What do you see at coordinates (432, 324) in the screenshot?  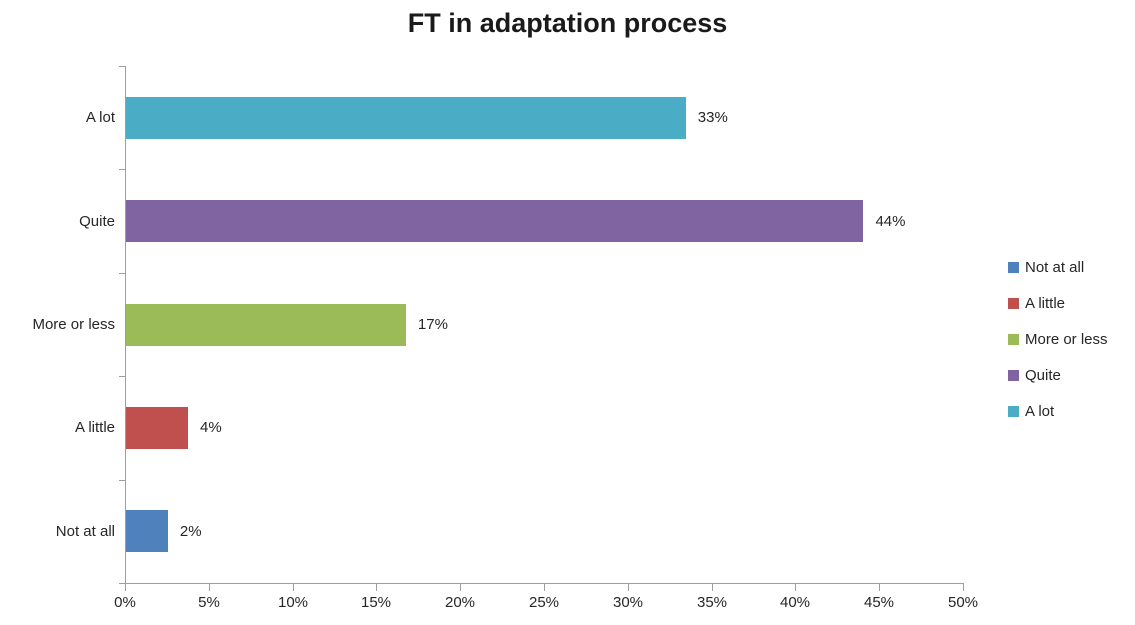 I see `value-label-more-or-less: 17%` at bounding box center [432, 324].